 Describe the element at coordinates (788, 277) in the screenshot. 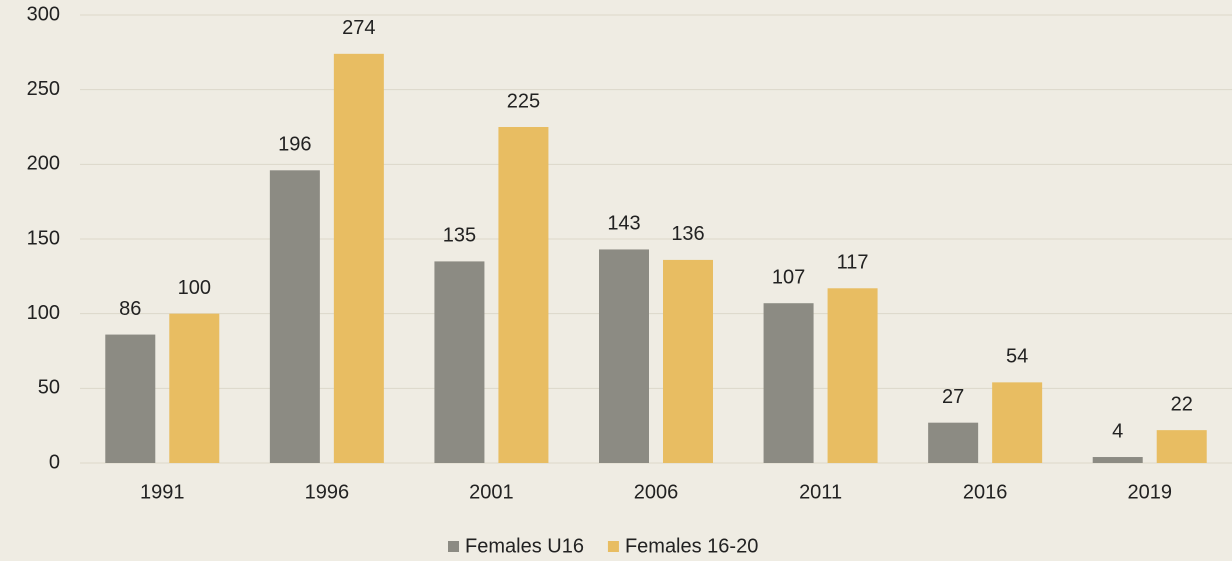

I see `data-label: 107` at that location.